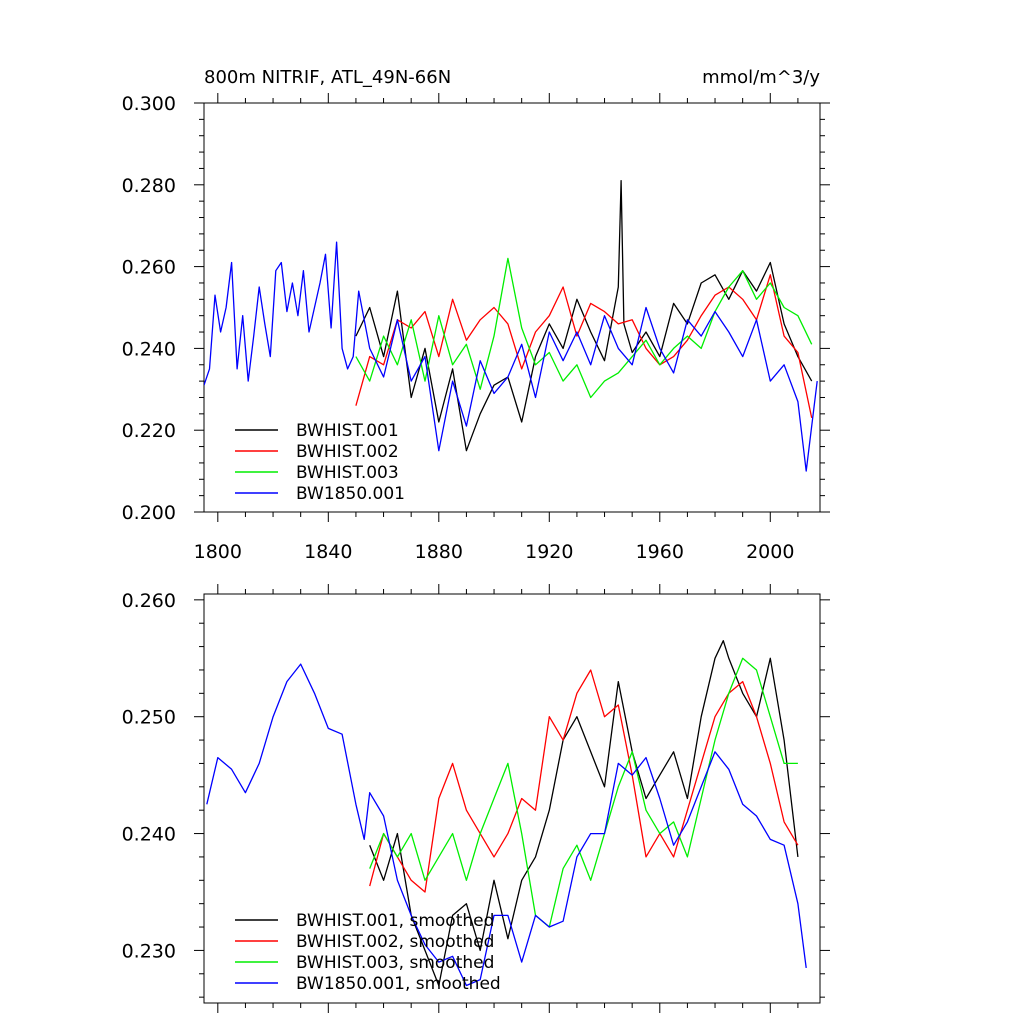 The width and height of the screenshot is (1024, 1024). I want to click on y-tick-label: 0.220, so click(149, 431).